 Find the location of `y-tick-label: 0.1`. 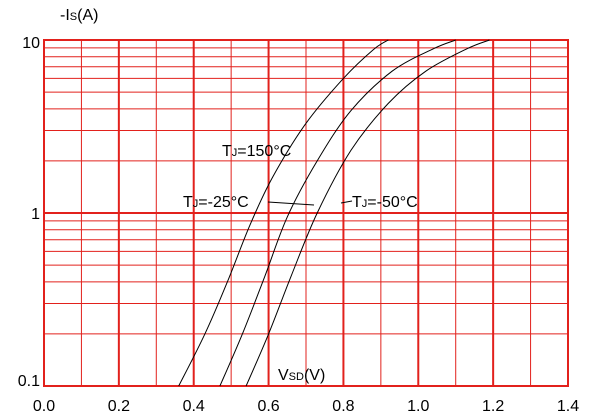

y-tick-label: 0.1 is located at coordinates (29, 381).